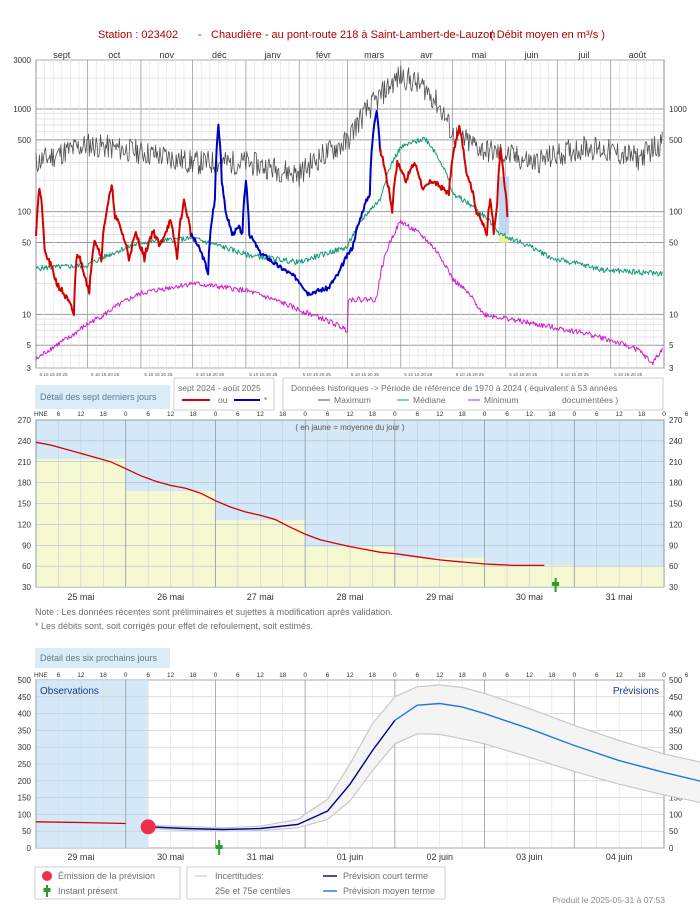 The image size is (700, 910). Describe the element at coordinates (389, 891) in the screenshot. I see `legend-long: Prévision moyen terme` at that location.